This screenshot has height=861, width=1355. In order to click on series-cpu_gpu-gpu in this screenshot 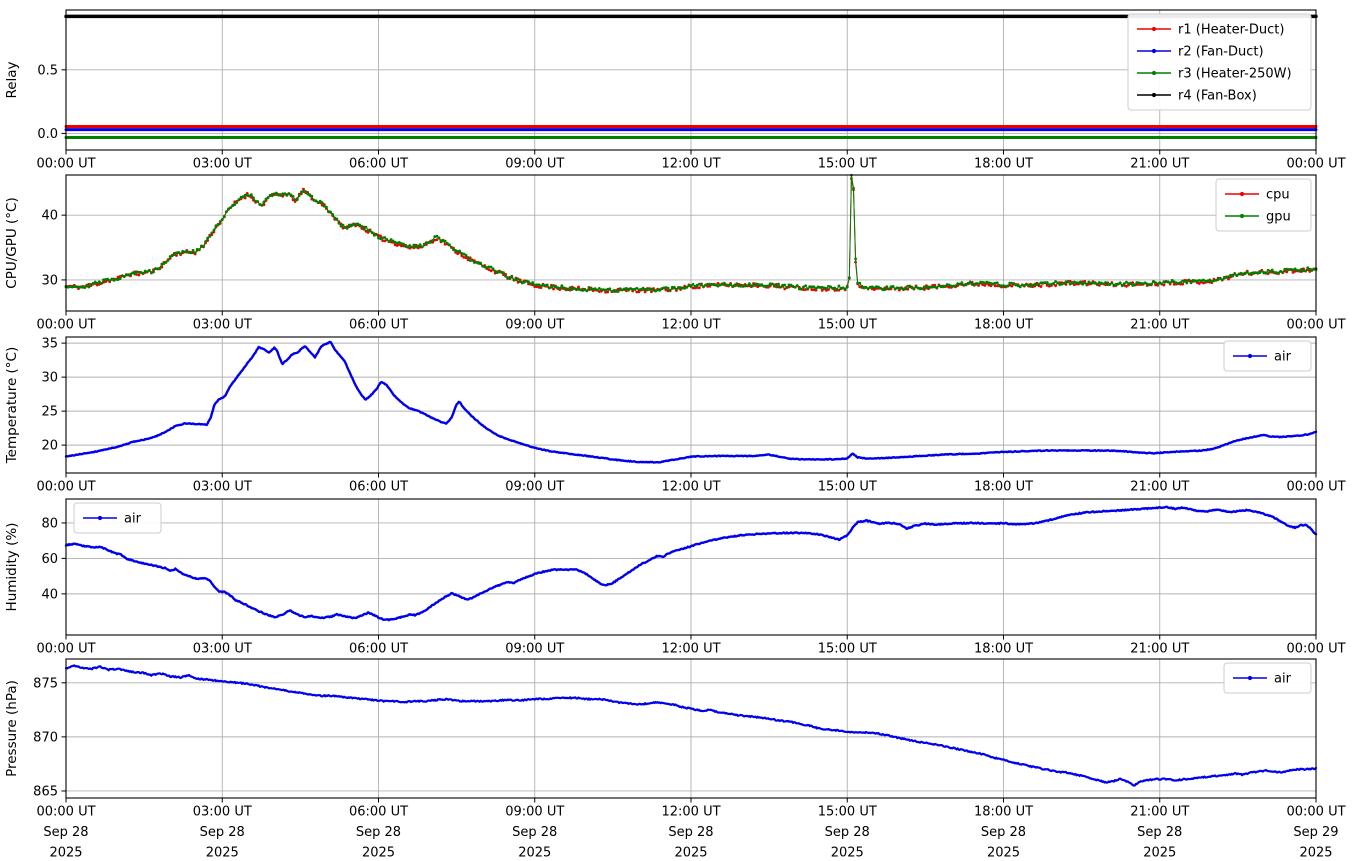, I will do `click(691, 233)`.